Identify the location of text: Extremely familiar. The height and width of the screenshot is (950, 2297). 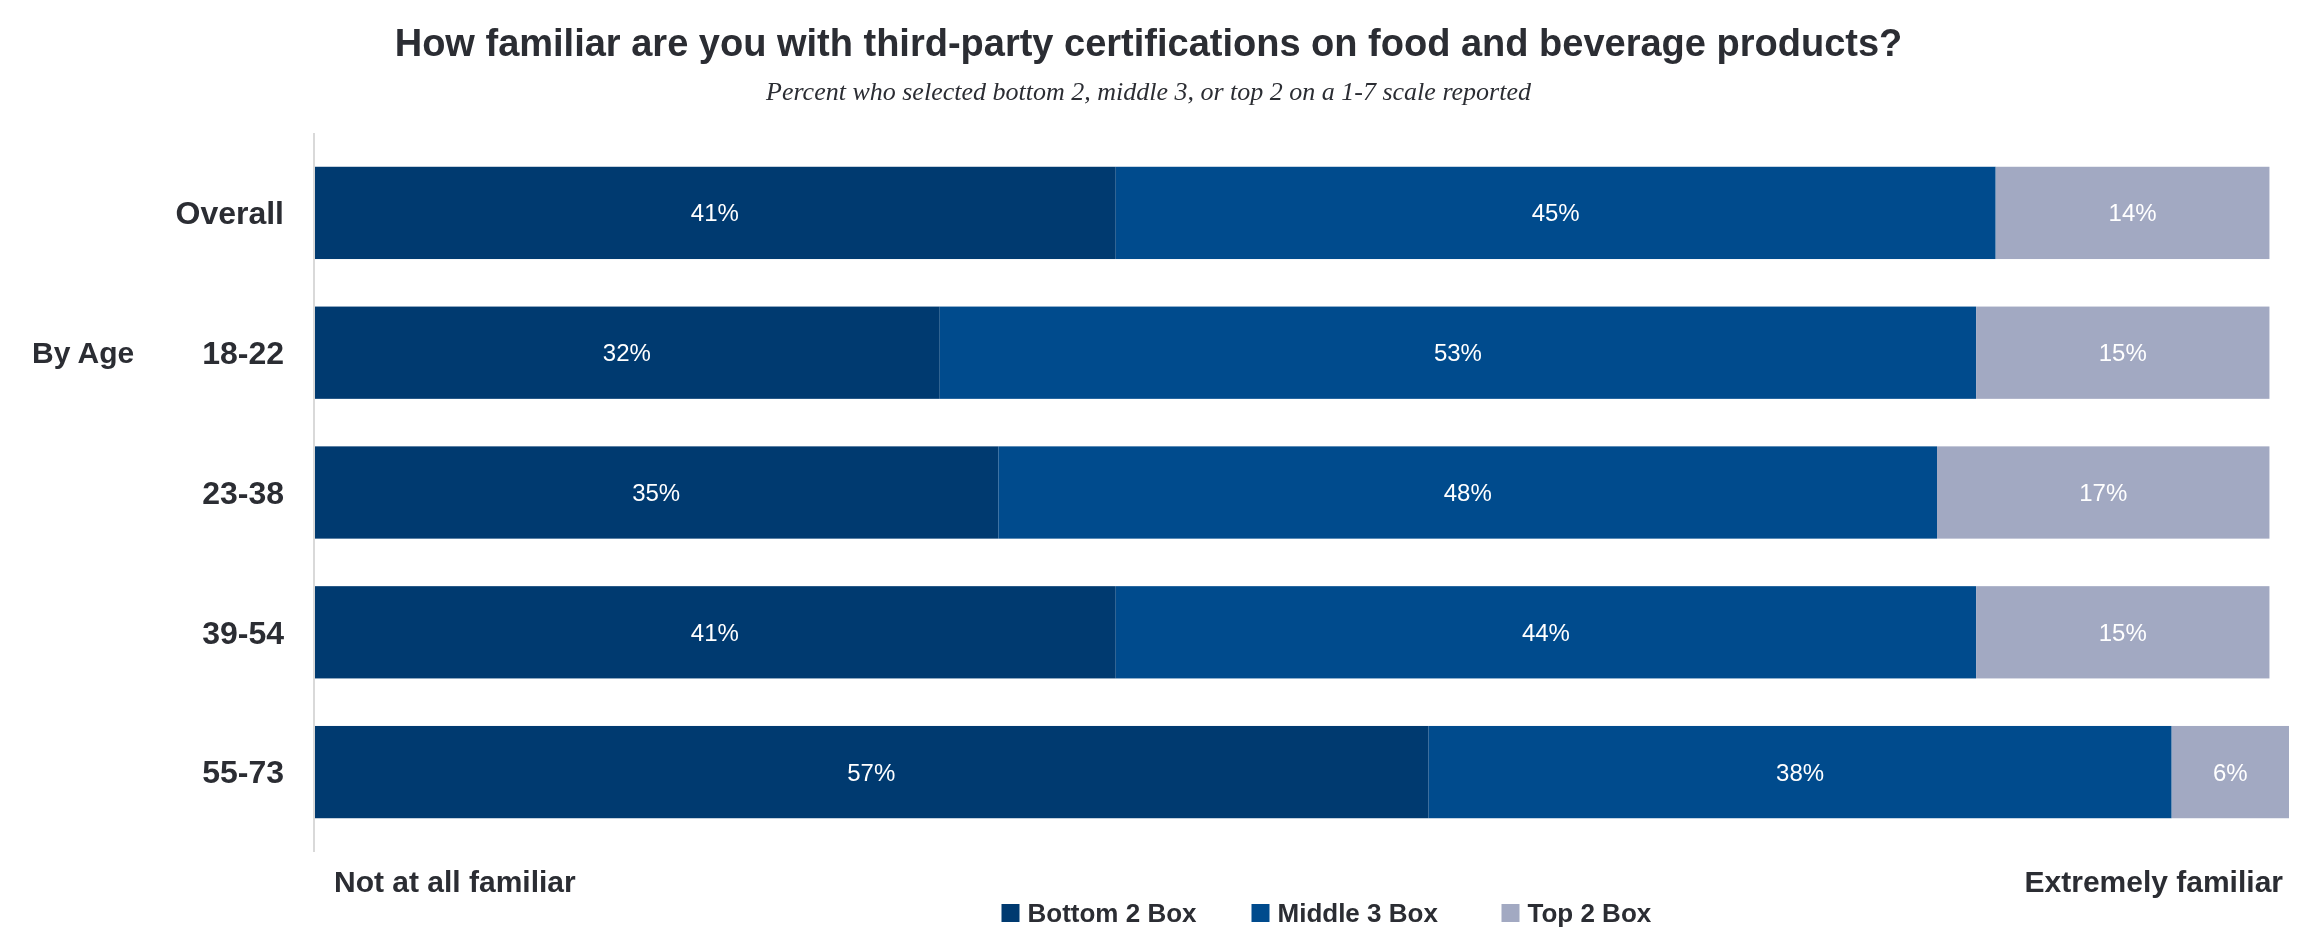
(2154, 881).